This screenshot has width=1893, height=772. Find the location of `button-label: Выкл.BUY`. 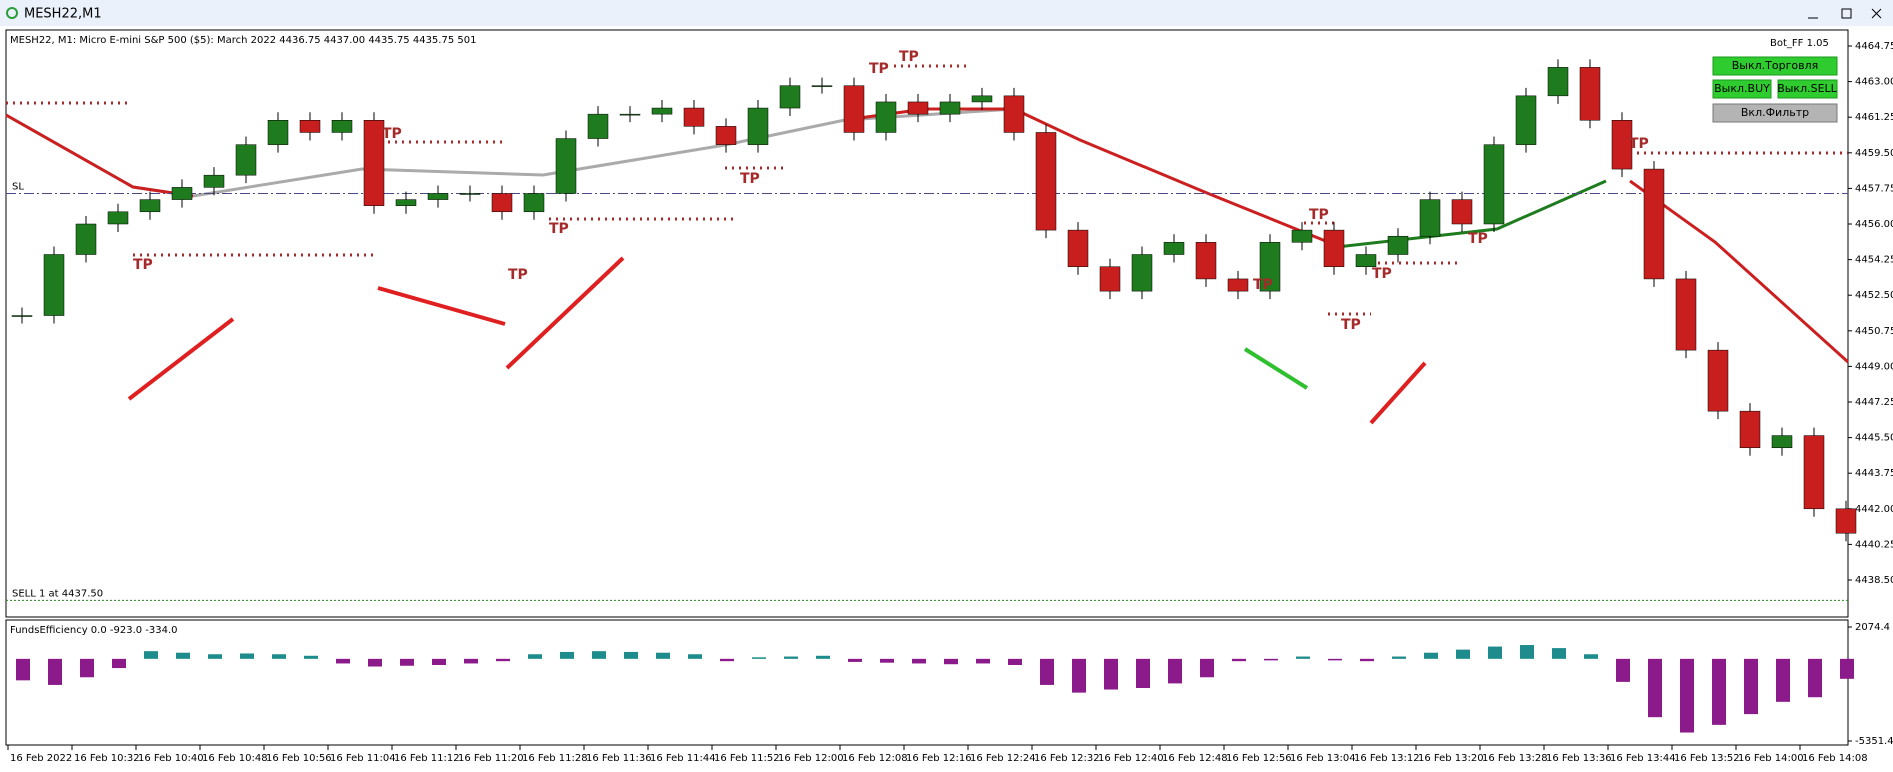

button-label: Выкл.BUY is located at coordinates (1742, 88).